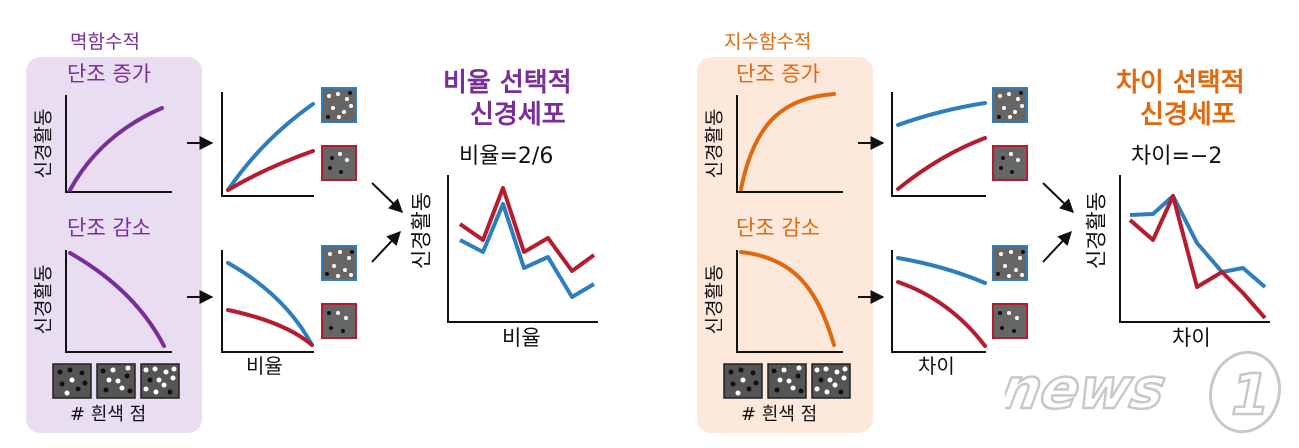 The width and height of the screenshot is (1299, 448). What do you see at coordinates (768, 42) in the screenshot?
I see `right-function-label: 지수함수적` at bounding box center [768, 42].